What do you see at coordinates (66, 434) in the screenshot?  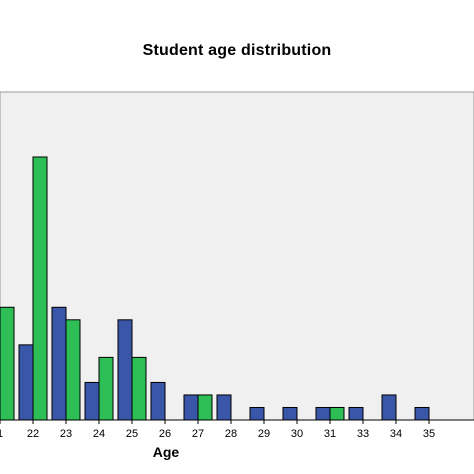 I see `x-tick-label-23: 23` at bounding box center [66, 434].